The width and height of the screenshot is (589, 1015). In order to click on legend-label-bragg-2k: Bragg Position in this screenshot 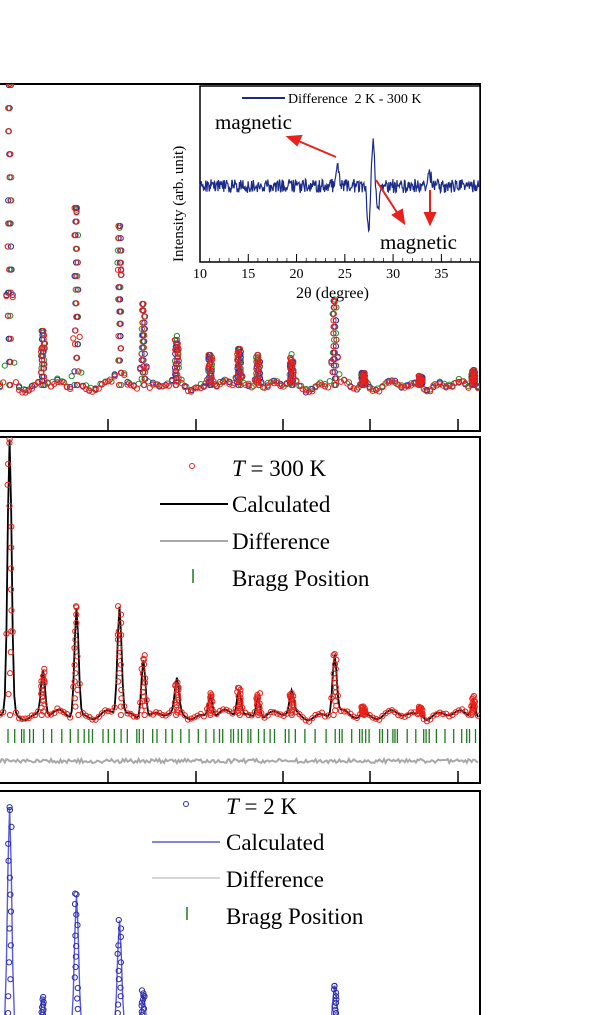, I will do `click(295, 916)`.